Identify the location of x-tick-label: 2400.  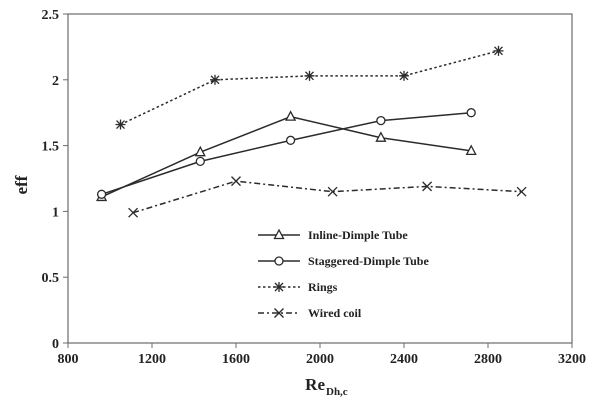
(404, 359).